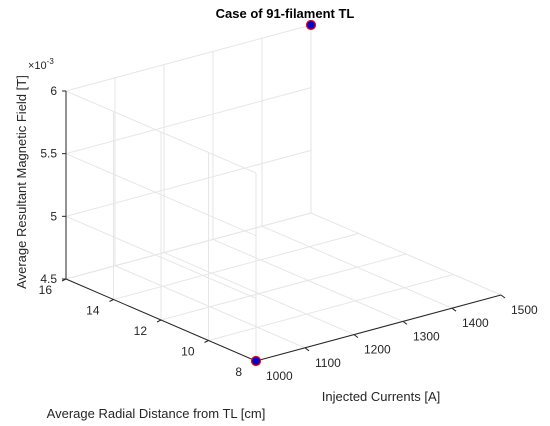  I want to click on y-tick-label: 8, so click(238, 372).